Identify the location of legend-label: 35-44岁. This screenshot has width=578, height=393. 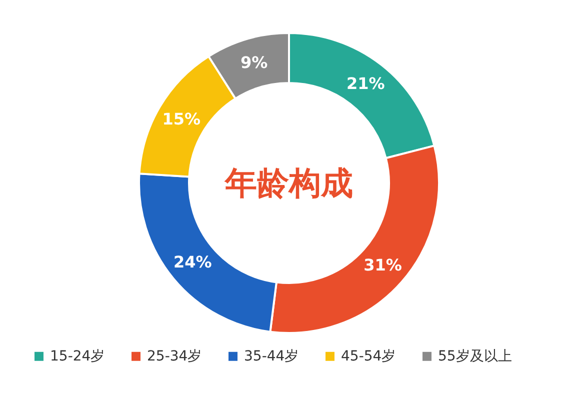
(271, 356).